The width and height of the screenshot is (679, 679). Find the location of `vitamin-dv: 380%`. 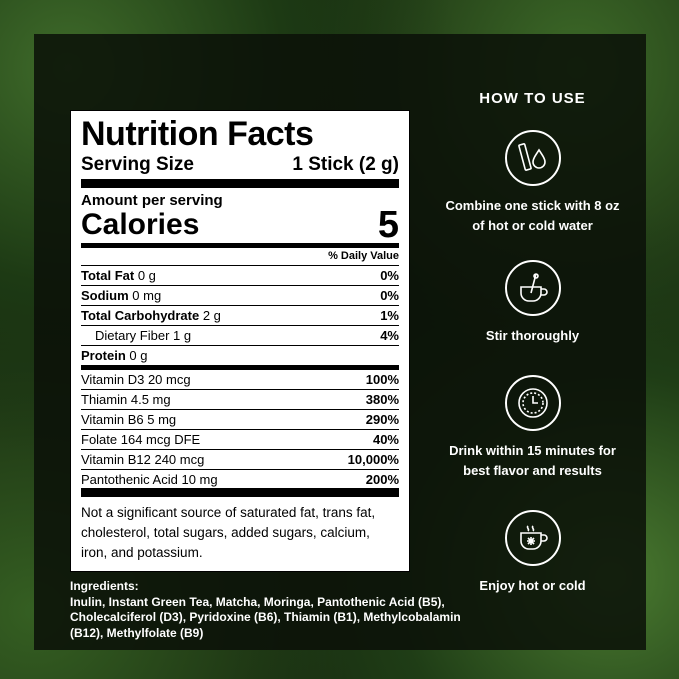

vitamin-dv: 380% is located at coordinates (382, 399).